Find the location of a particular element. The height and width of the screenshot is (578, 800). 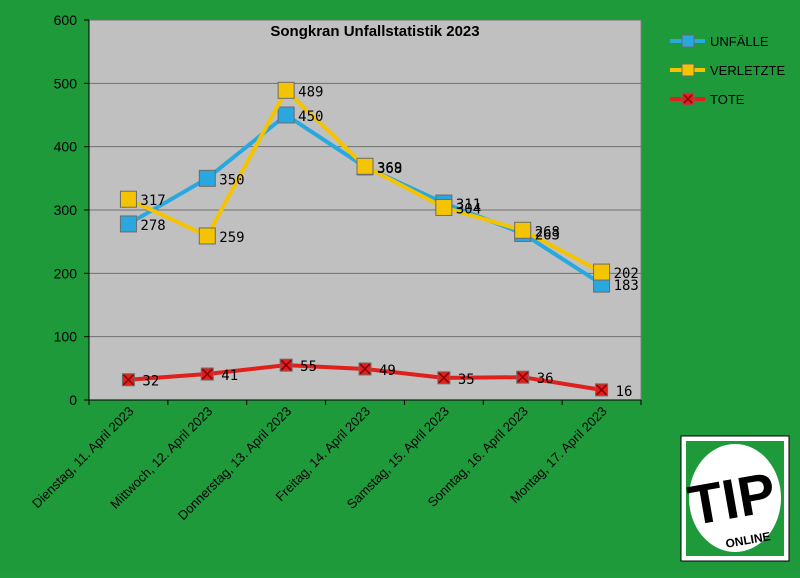

chart-title: Songkran Unfallstatistik 2023 is located at coordinates (374, 31).